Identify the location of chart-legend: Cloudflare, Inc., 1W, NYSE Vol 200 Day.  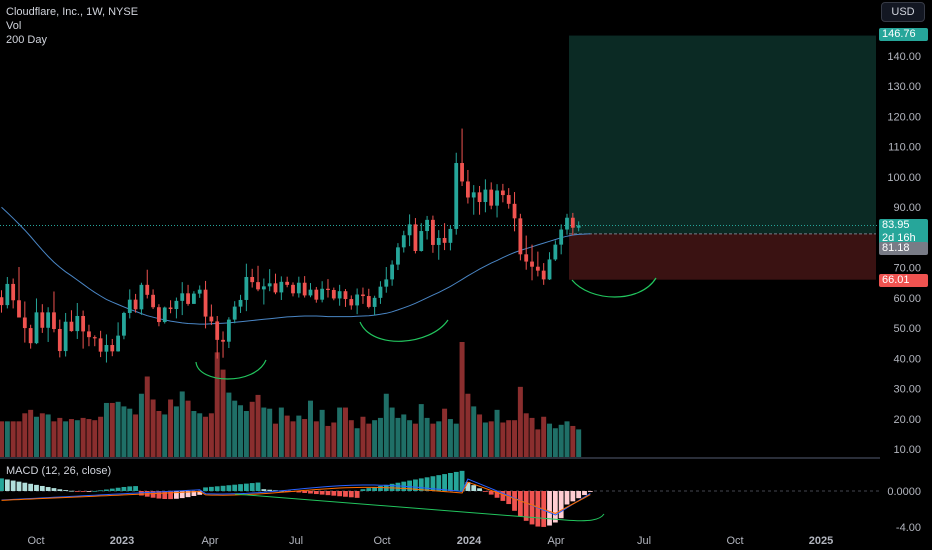
(72, 26).